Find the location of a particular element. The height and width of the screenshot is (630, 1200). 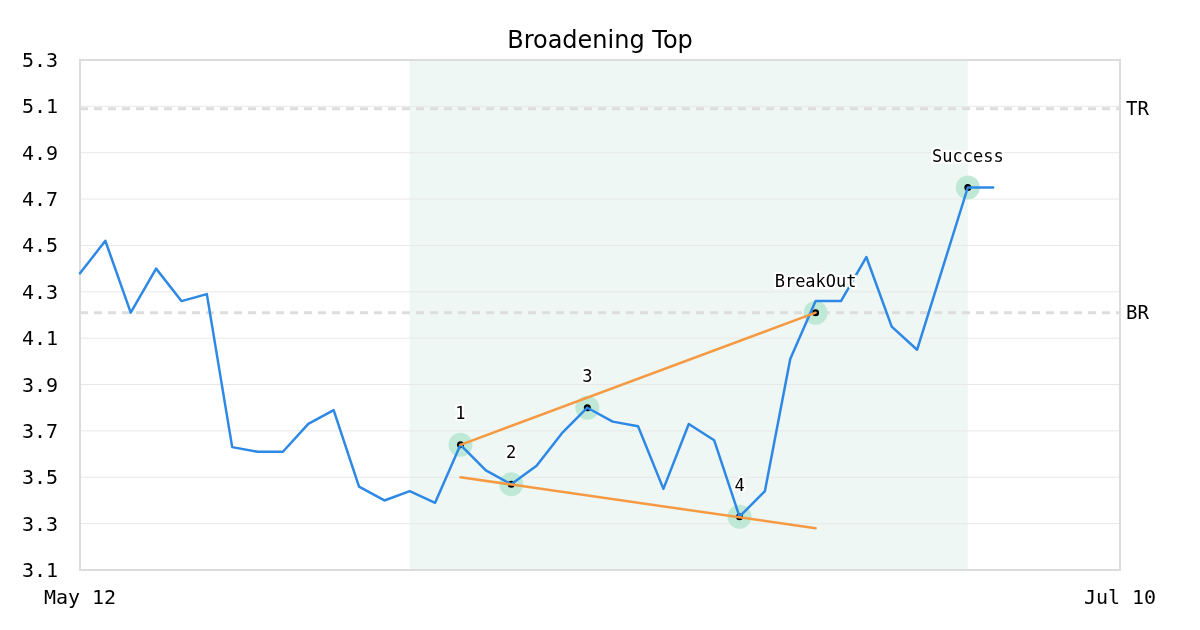

y-tick-label: 3.5 is located at coordinates (40, 477).